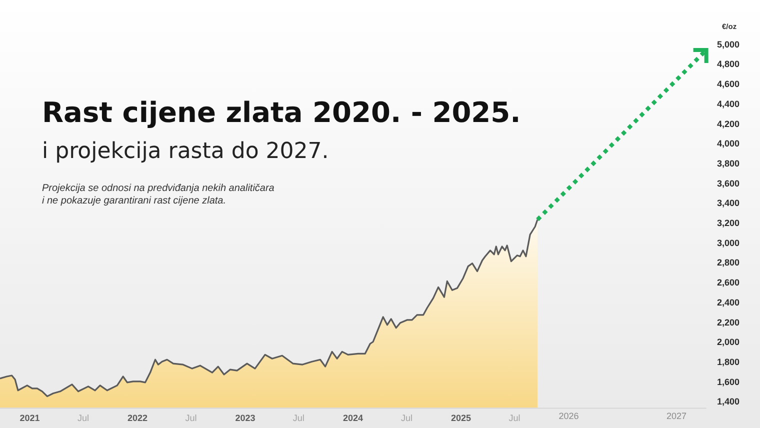  What do you see at coordinates (728, 183) in the screenshot?
I see `y-tick-label: 3,600` at bounding box center [728, 183].